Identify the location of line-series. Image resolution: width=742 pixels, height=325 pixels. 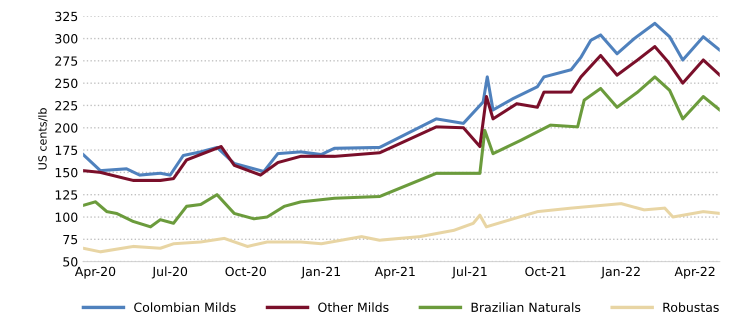
(401, 228).